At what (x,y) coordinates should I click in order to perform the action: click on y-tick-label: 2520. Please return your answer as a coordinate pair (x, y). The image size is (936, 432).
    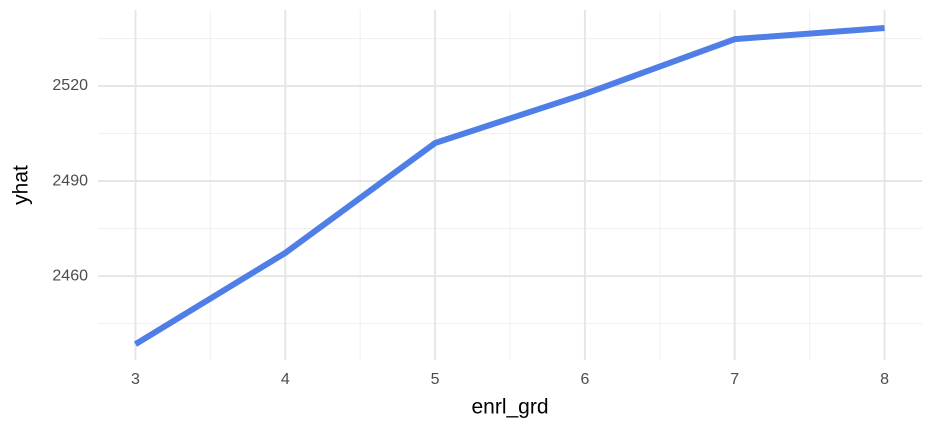
    Looking at the image, I should click on (70, 85).